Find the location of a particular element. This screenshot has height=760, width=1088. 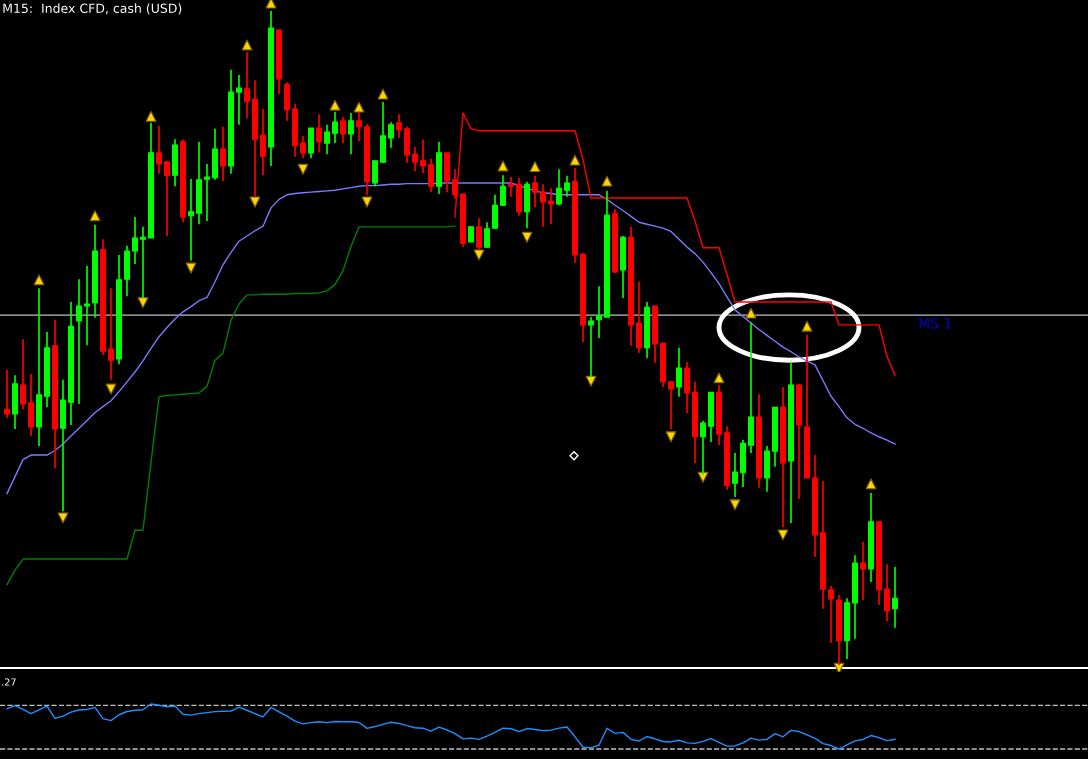

chart-title: M15: Index CFD, cash (USD) is located at coordinates (92, 9).